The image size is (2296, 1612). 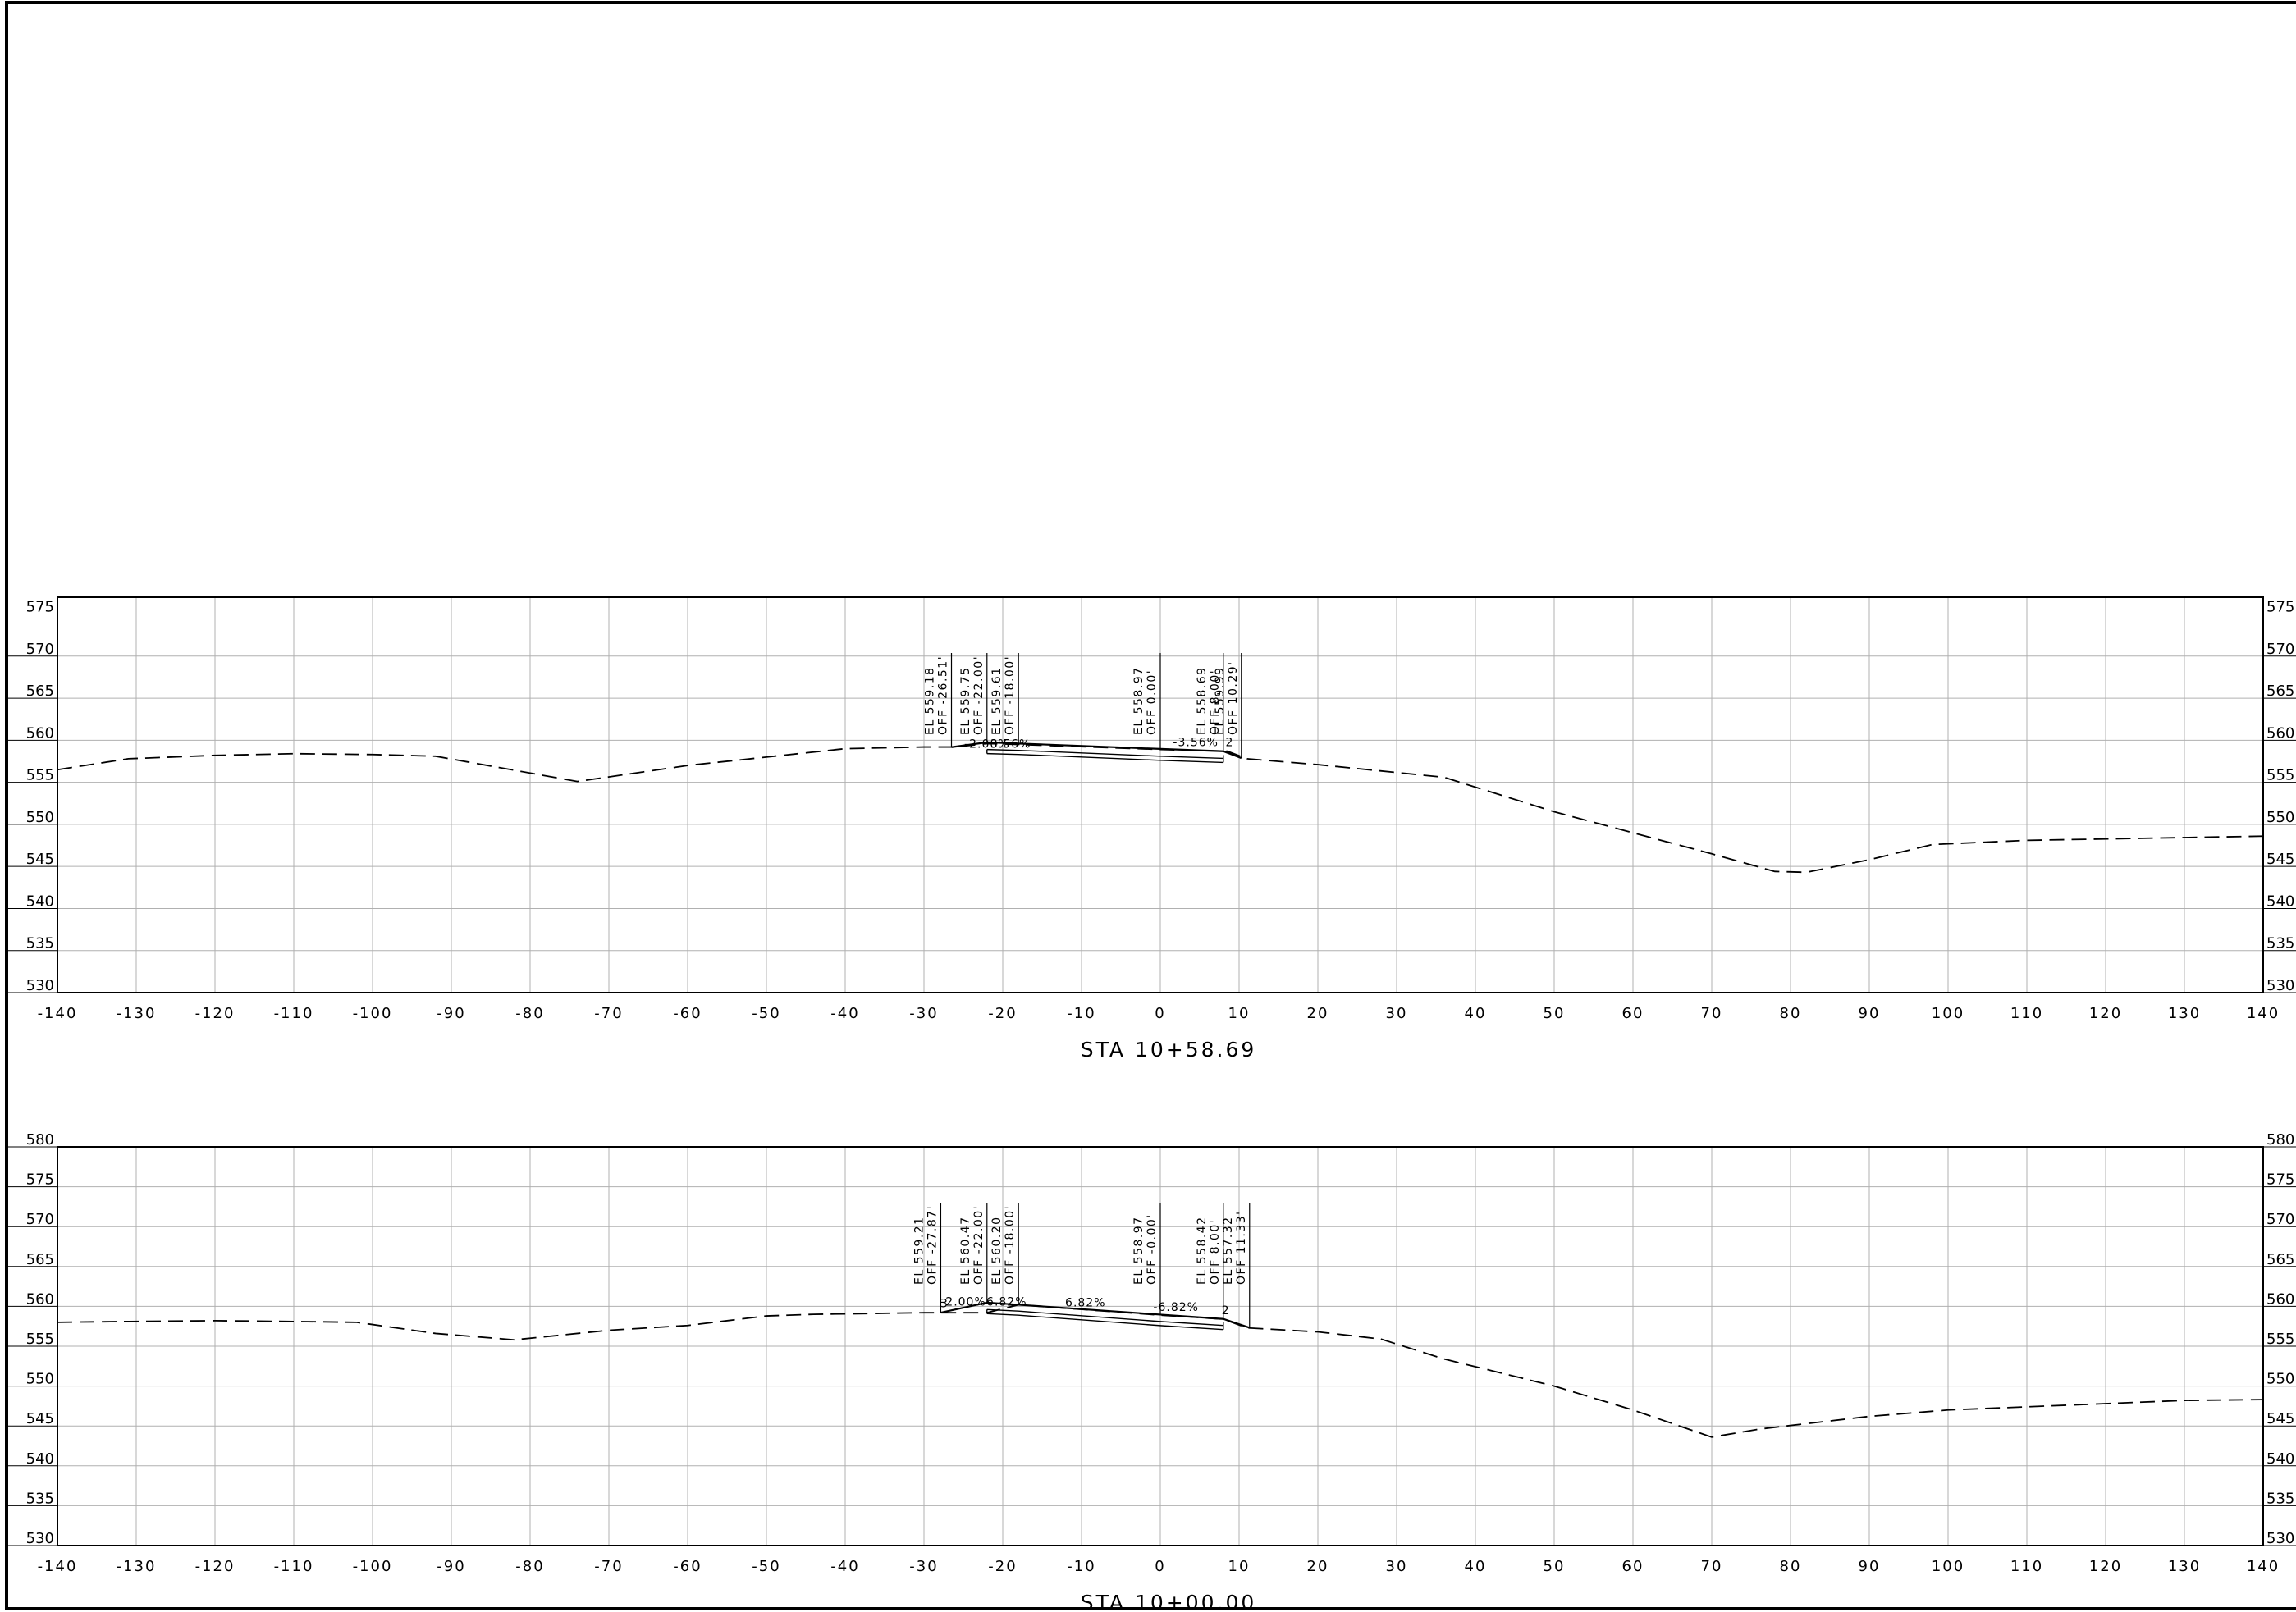 What do you see at coordinates (294, 1566) in the screenshot?
I see `x-tick-label: -110` at bounding box center [294, 1566].